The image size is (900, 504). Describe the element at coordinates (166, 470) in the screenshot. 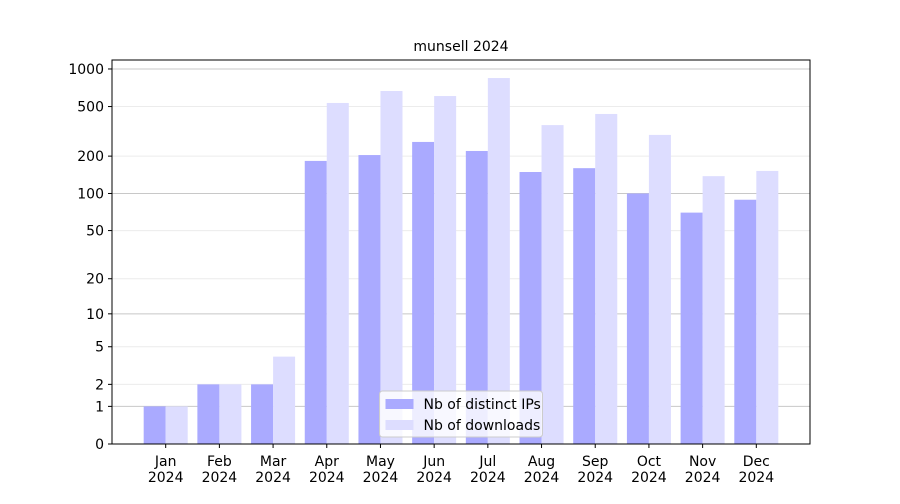

I see `x-tick-label: Jan 2024` at that location.